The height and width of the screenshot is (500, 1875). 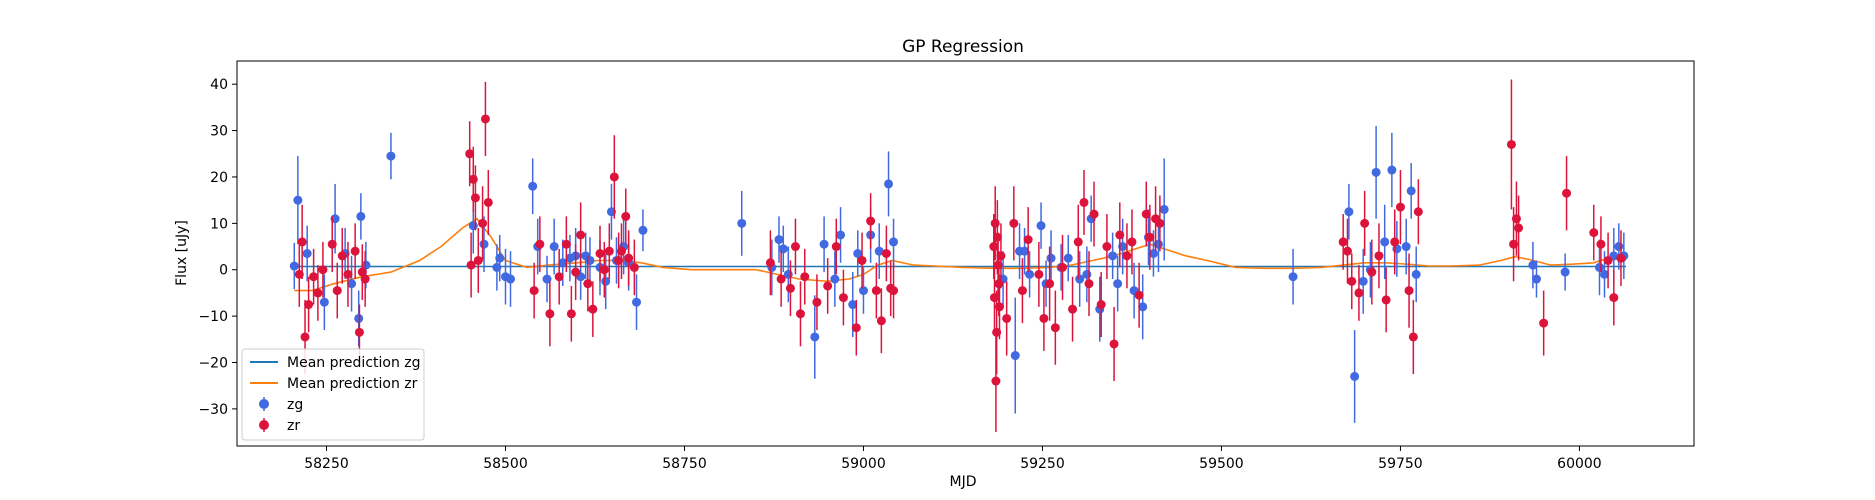 What do you see at coordinates (963, 47) in the screenshot?
I see `chart-title: GP Regression` at bounding box center [963, 47].